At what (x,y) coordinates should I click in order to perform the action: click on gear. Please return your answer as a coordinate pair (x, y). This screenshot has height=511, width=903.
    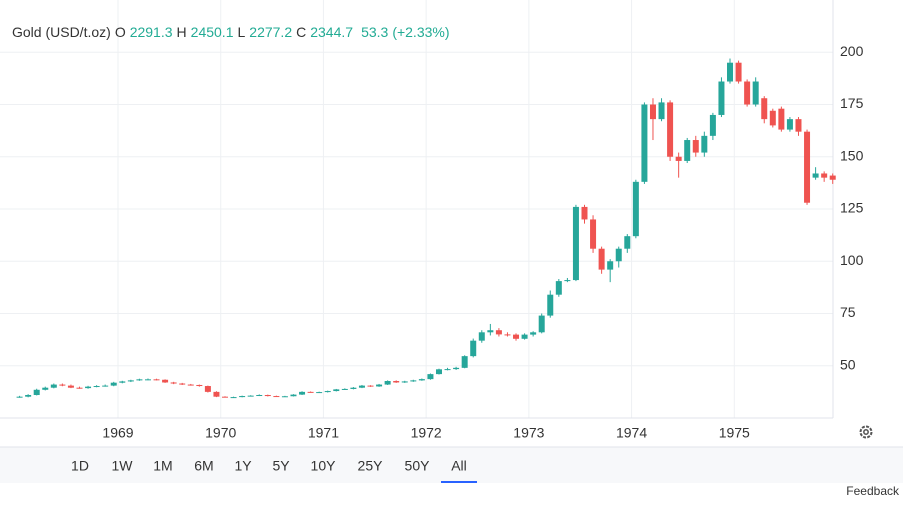
    Looking at the image, I should click on (866, 432).